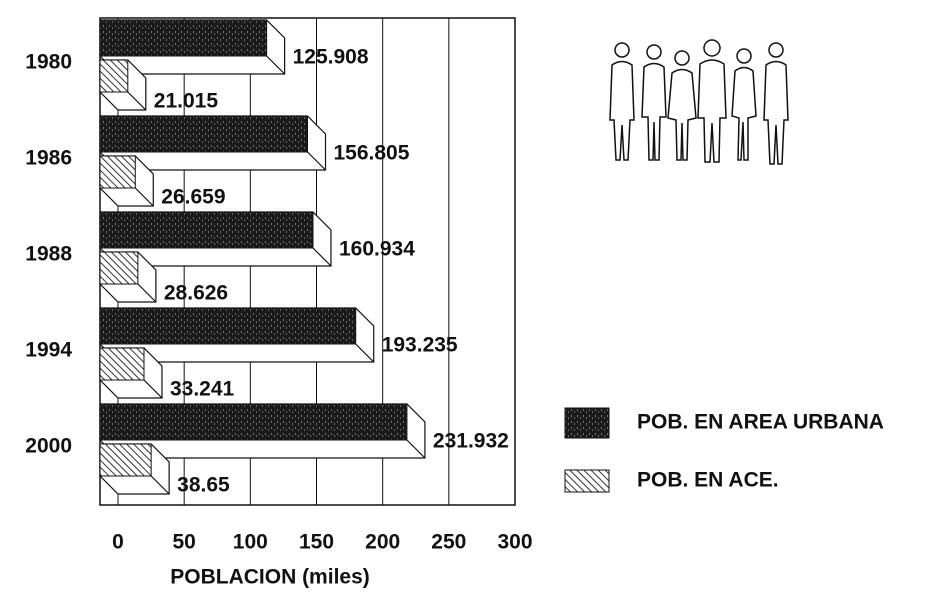 The width and height of the screenshot is (950, 594). Describe the element at coordinates (48, 446) in the screenshot. I see `y-tick-label: 2000` at that location.